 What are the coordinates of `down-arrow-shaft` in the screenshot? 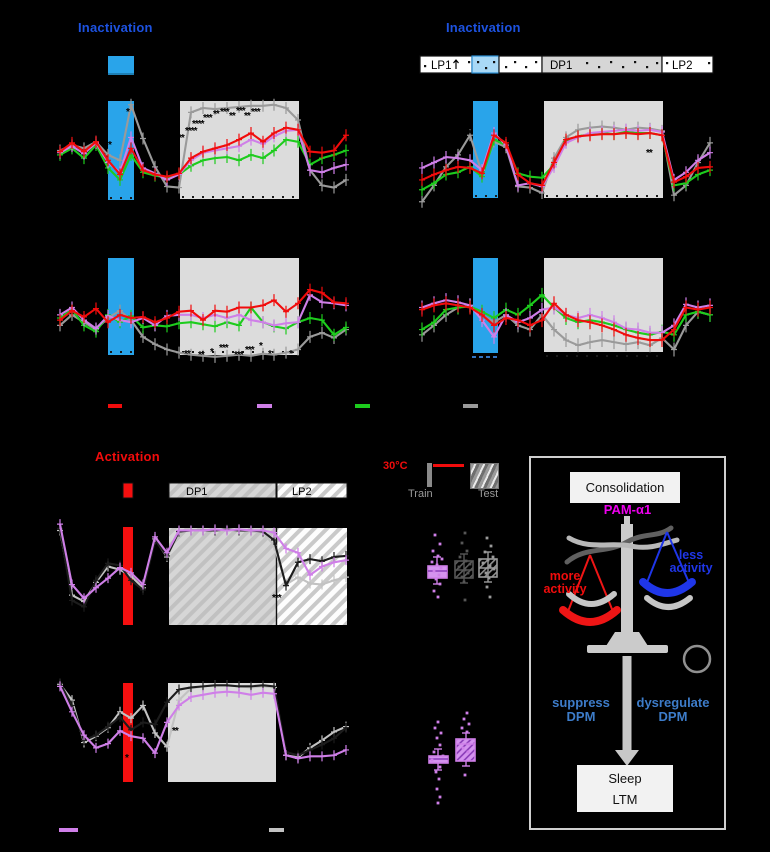 It's located at (627, 704).